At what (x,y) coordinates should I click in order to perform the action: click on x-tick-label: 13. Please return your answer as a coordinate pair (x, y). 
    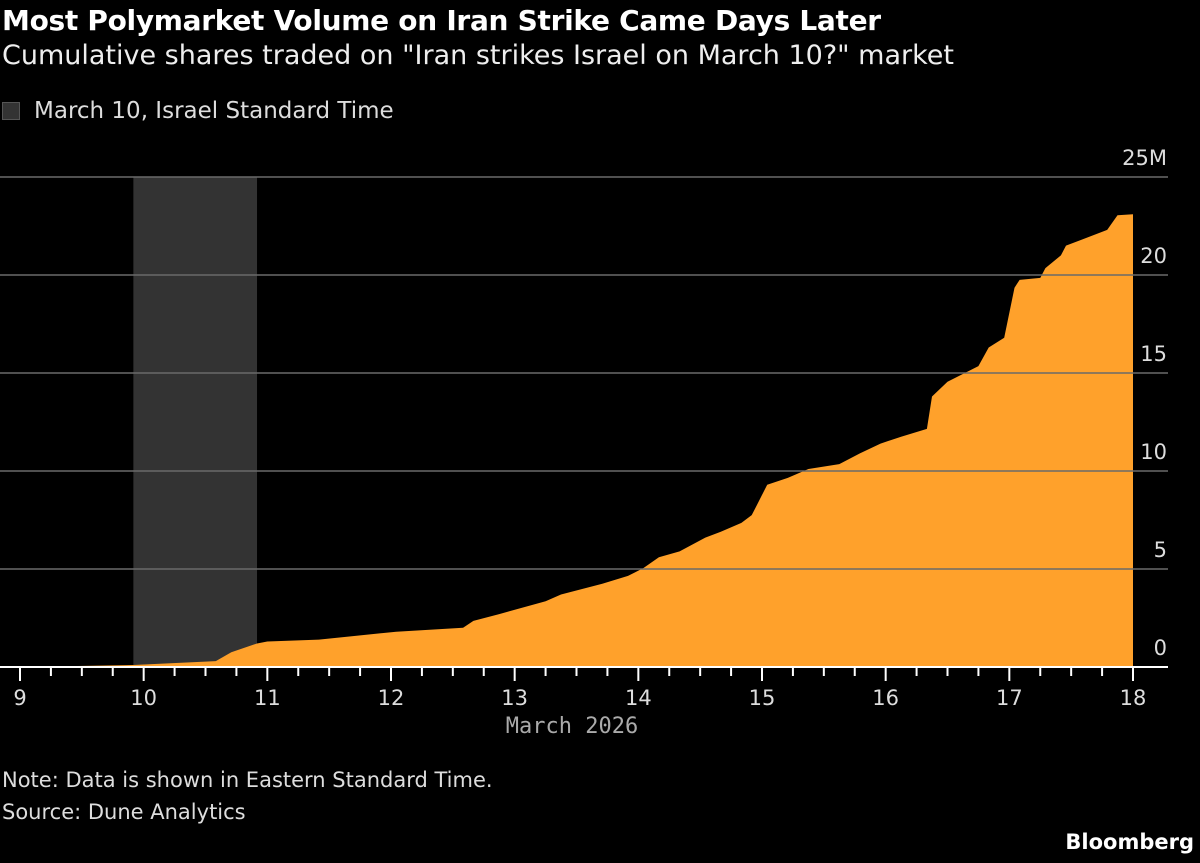
    Looking at the image, I should click on (514, 698).